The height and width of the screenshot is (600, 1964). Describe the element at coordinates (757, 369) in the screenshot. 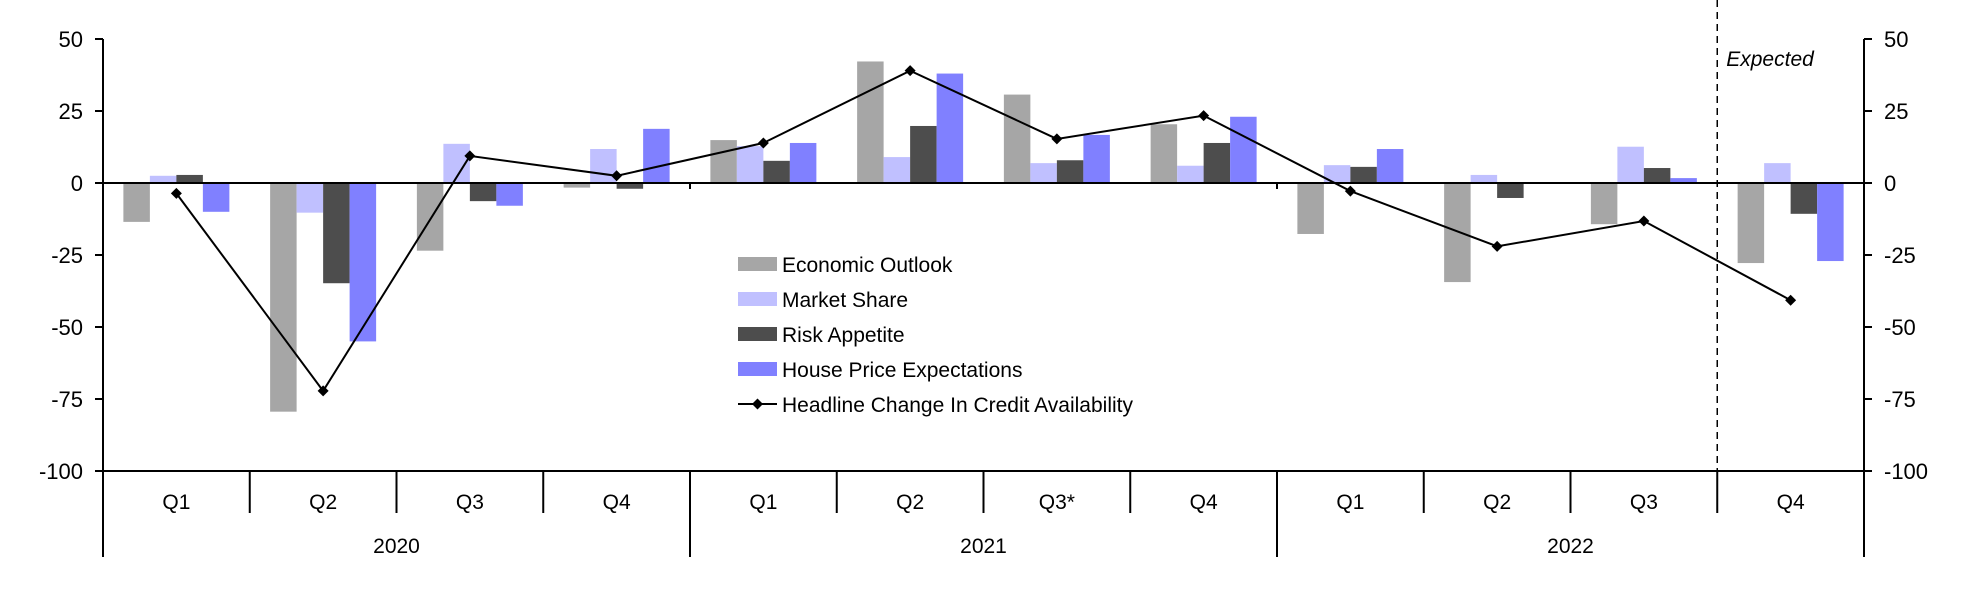

I see `legend-swatch-house-price-expectations` at that location.